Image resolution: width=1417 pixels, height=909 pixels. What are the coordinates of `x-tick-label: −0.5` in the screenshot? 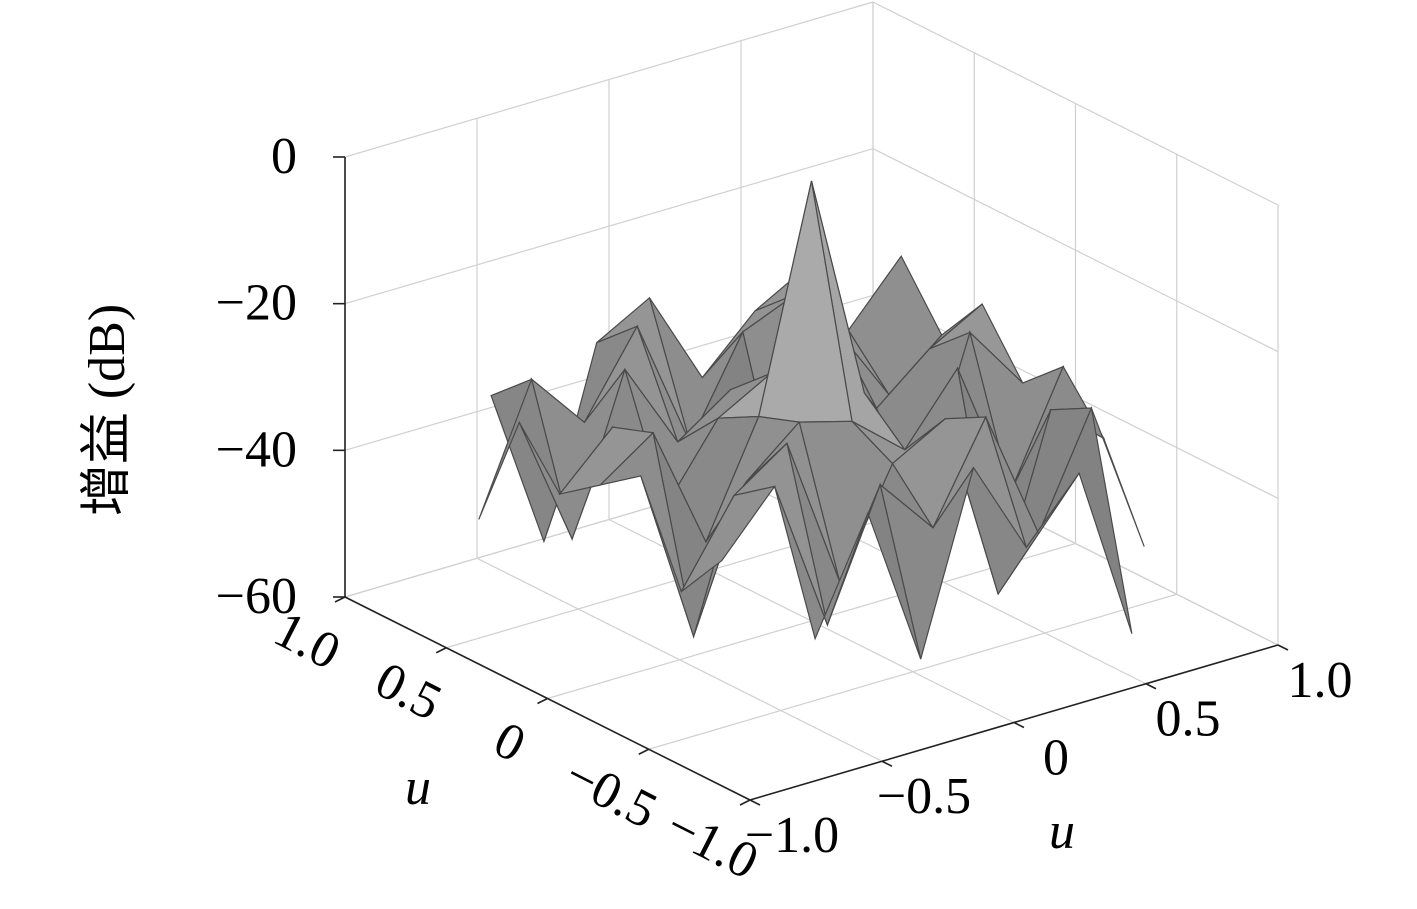 It's located at (611, 793).